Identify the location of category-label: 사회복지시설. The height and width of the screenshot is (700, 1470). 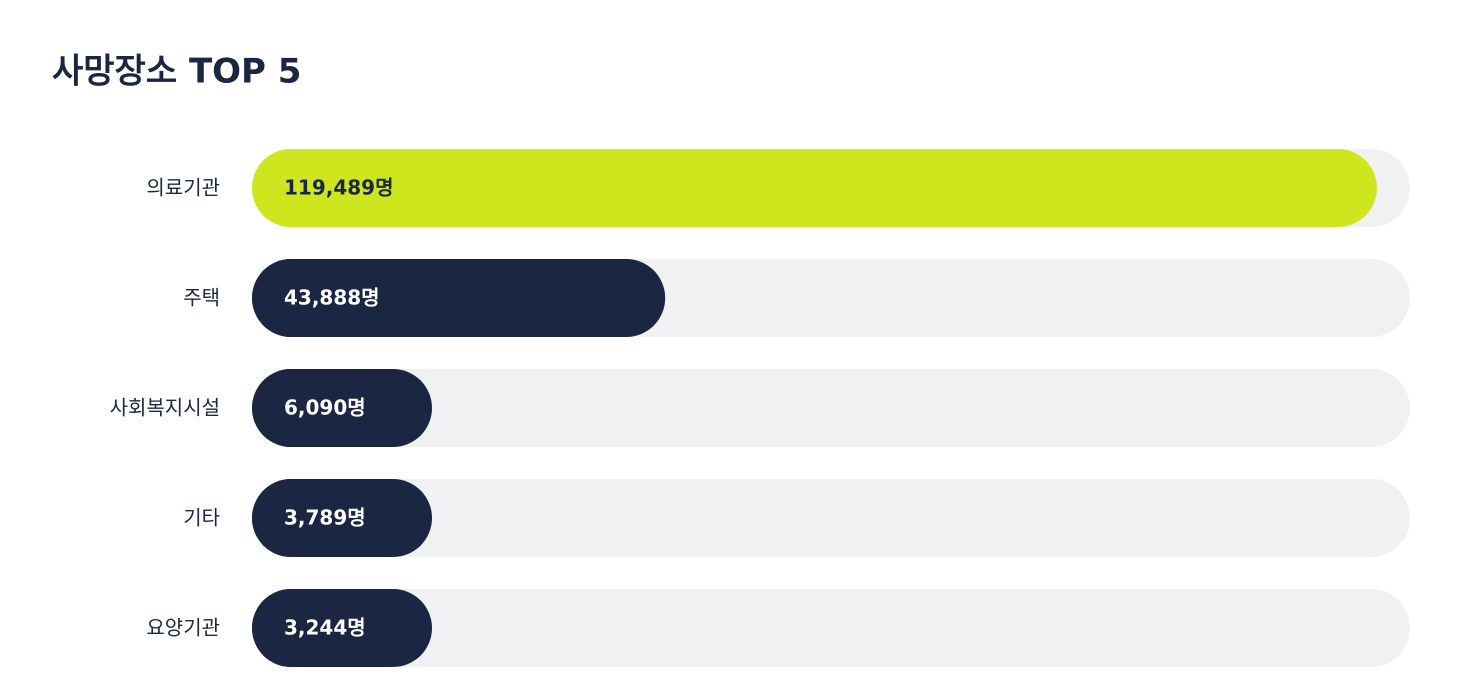
(165, 408).